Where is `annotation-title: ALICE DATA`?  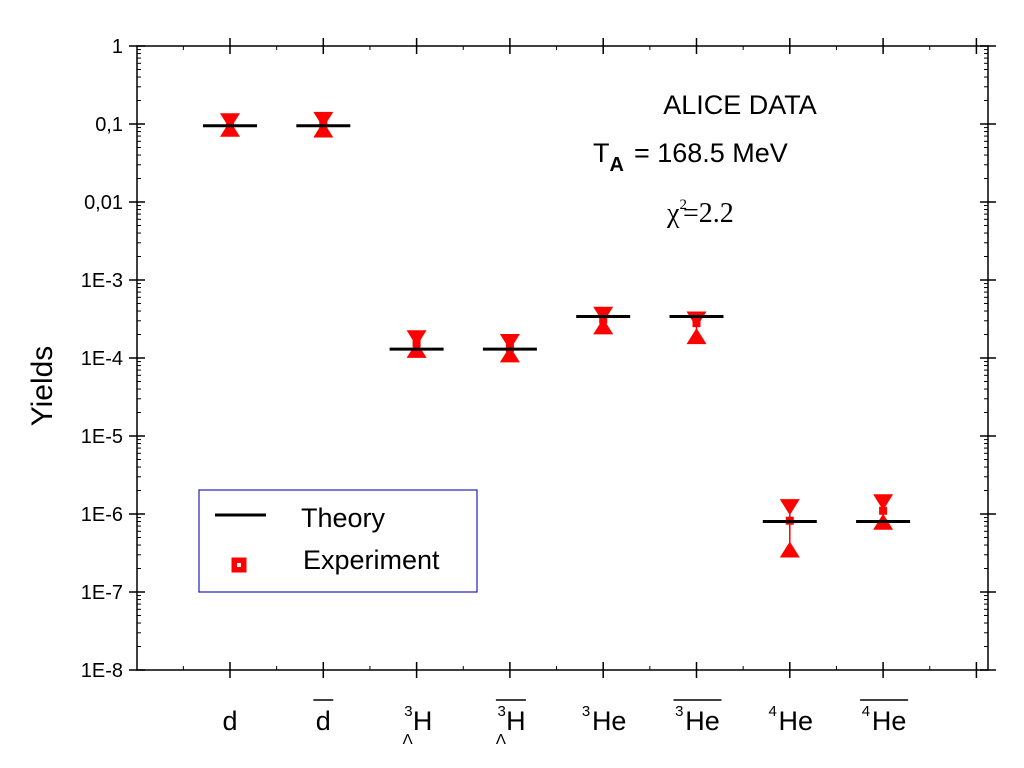
annotation-title: ALICE DATA is located at coordinates (740, 105).